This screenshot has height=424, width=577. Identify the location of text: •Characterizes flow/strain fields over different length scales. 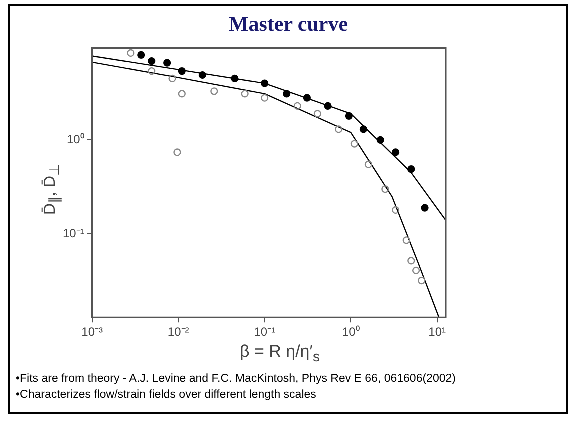
(167, 395).